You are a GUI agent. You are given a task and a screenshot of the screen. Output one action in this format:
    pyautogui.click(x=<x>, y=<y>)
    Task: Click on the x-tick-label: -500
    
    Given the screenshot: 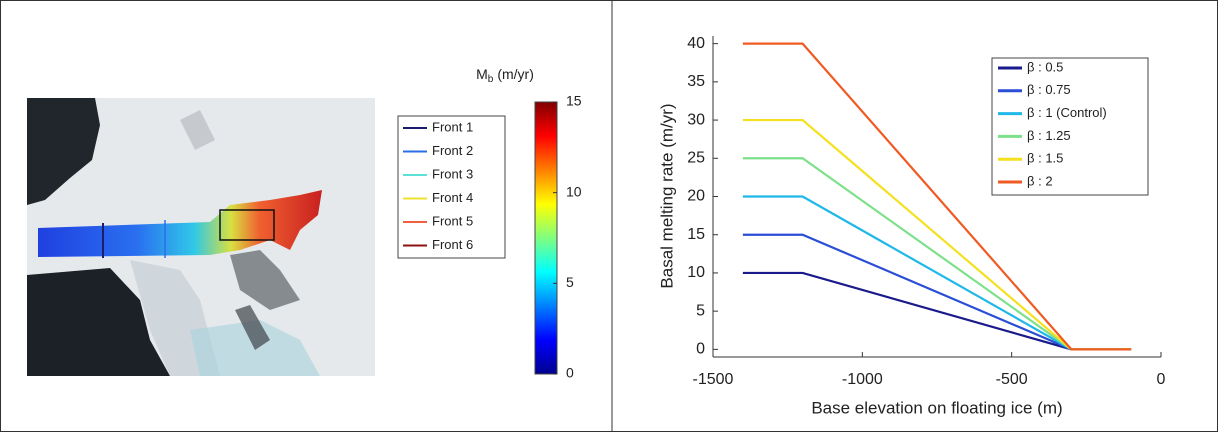 What is the action you would take?
    pyautogui.click(x=1012, y=379)
    